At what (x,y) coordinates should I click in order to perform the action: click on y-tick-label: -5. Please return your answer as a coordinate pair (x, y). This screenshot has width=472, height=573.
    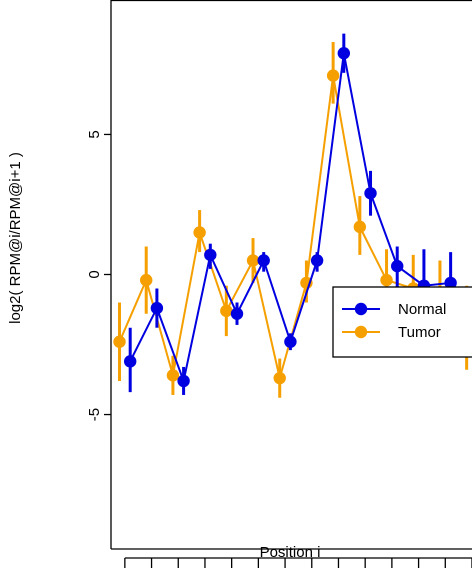
    Looking at the image, I should click on (94, 414).